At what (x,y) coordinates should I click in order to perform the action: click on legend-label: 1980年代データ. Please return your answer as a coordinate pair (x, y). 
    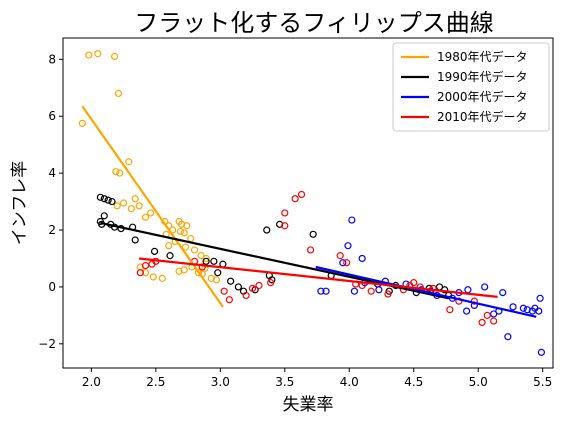
    Looking at the image, I should click on (482, 56).